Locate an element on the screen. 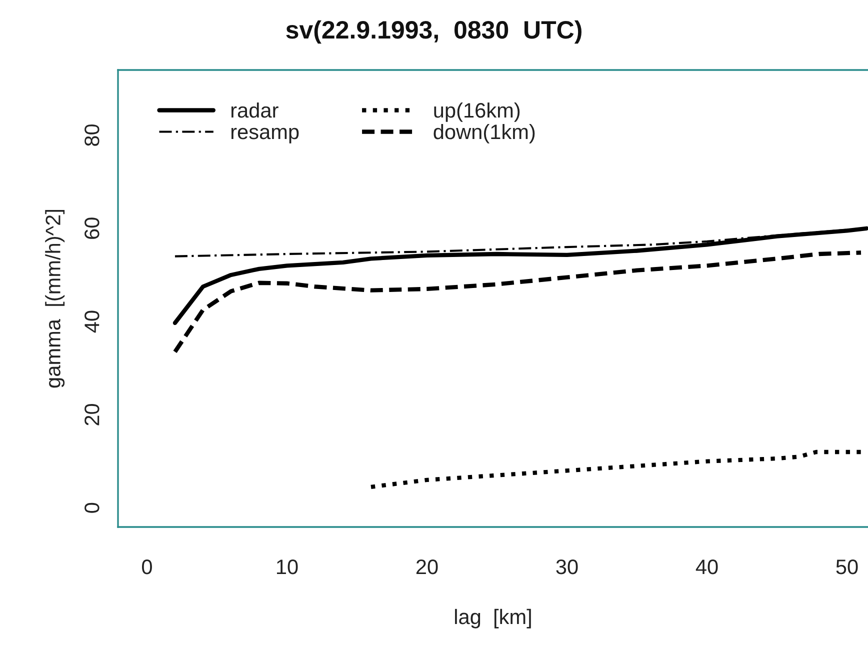  y-tick-label: 40 is located at coordinates (92, 321).